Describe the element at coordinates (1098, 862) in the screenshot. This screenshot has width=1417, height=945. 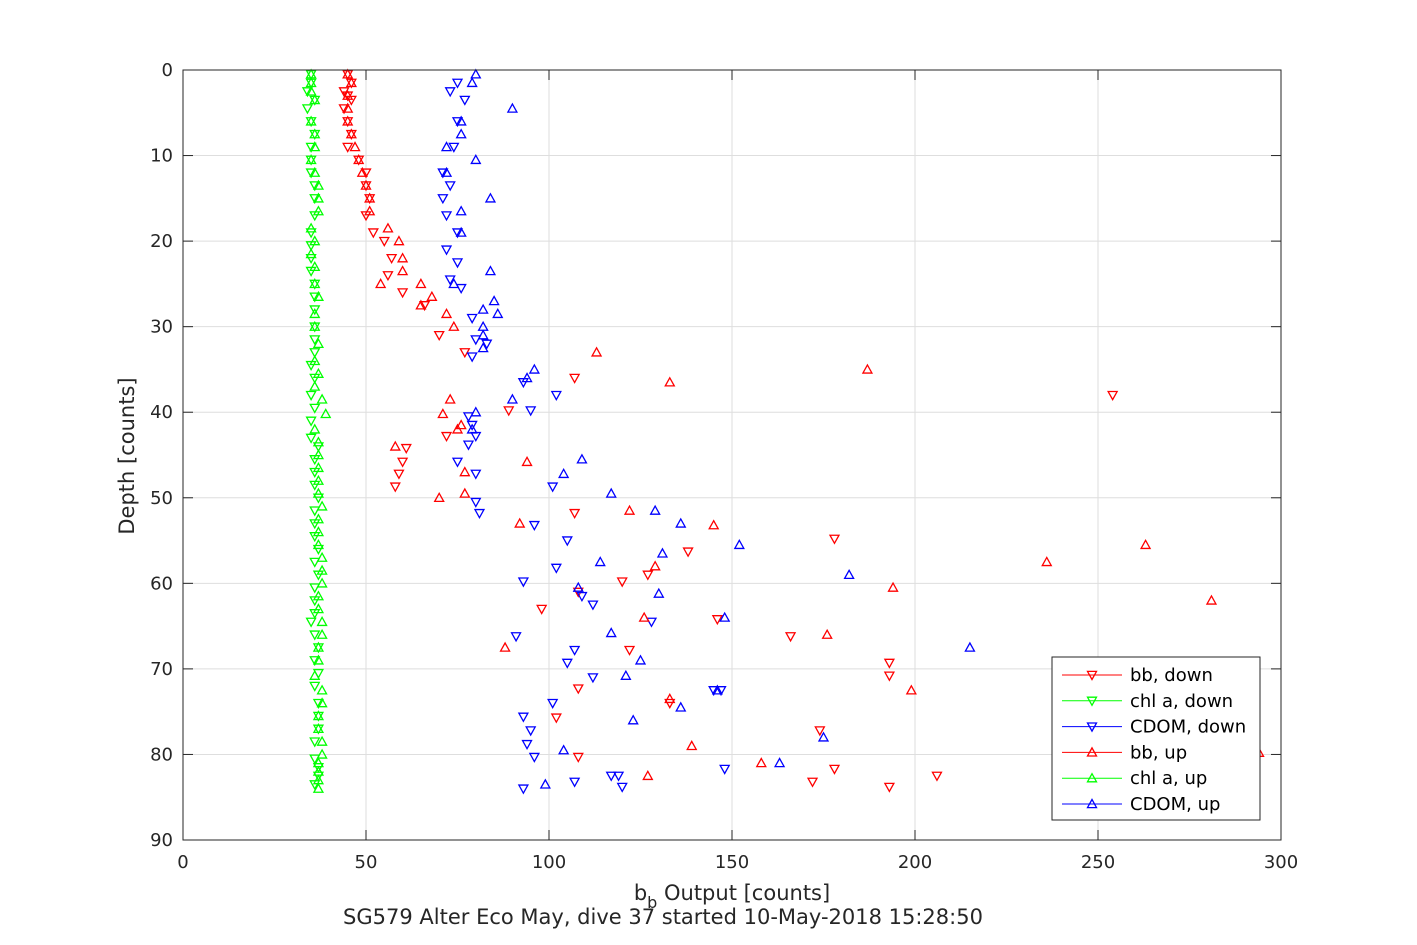
I see `x-tick-label: 250` at that location.